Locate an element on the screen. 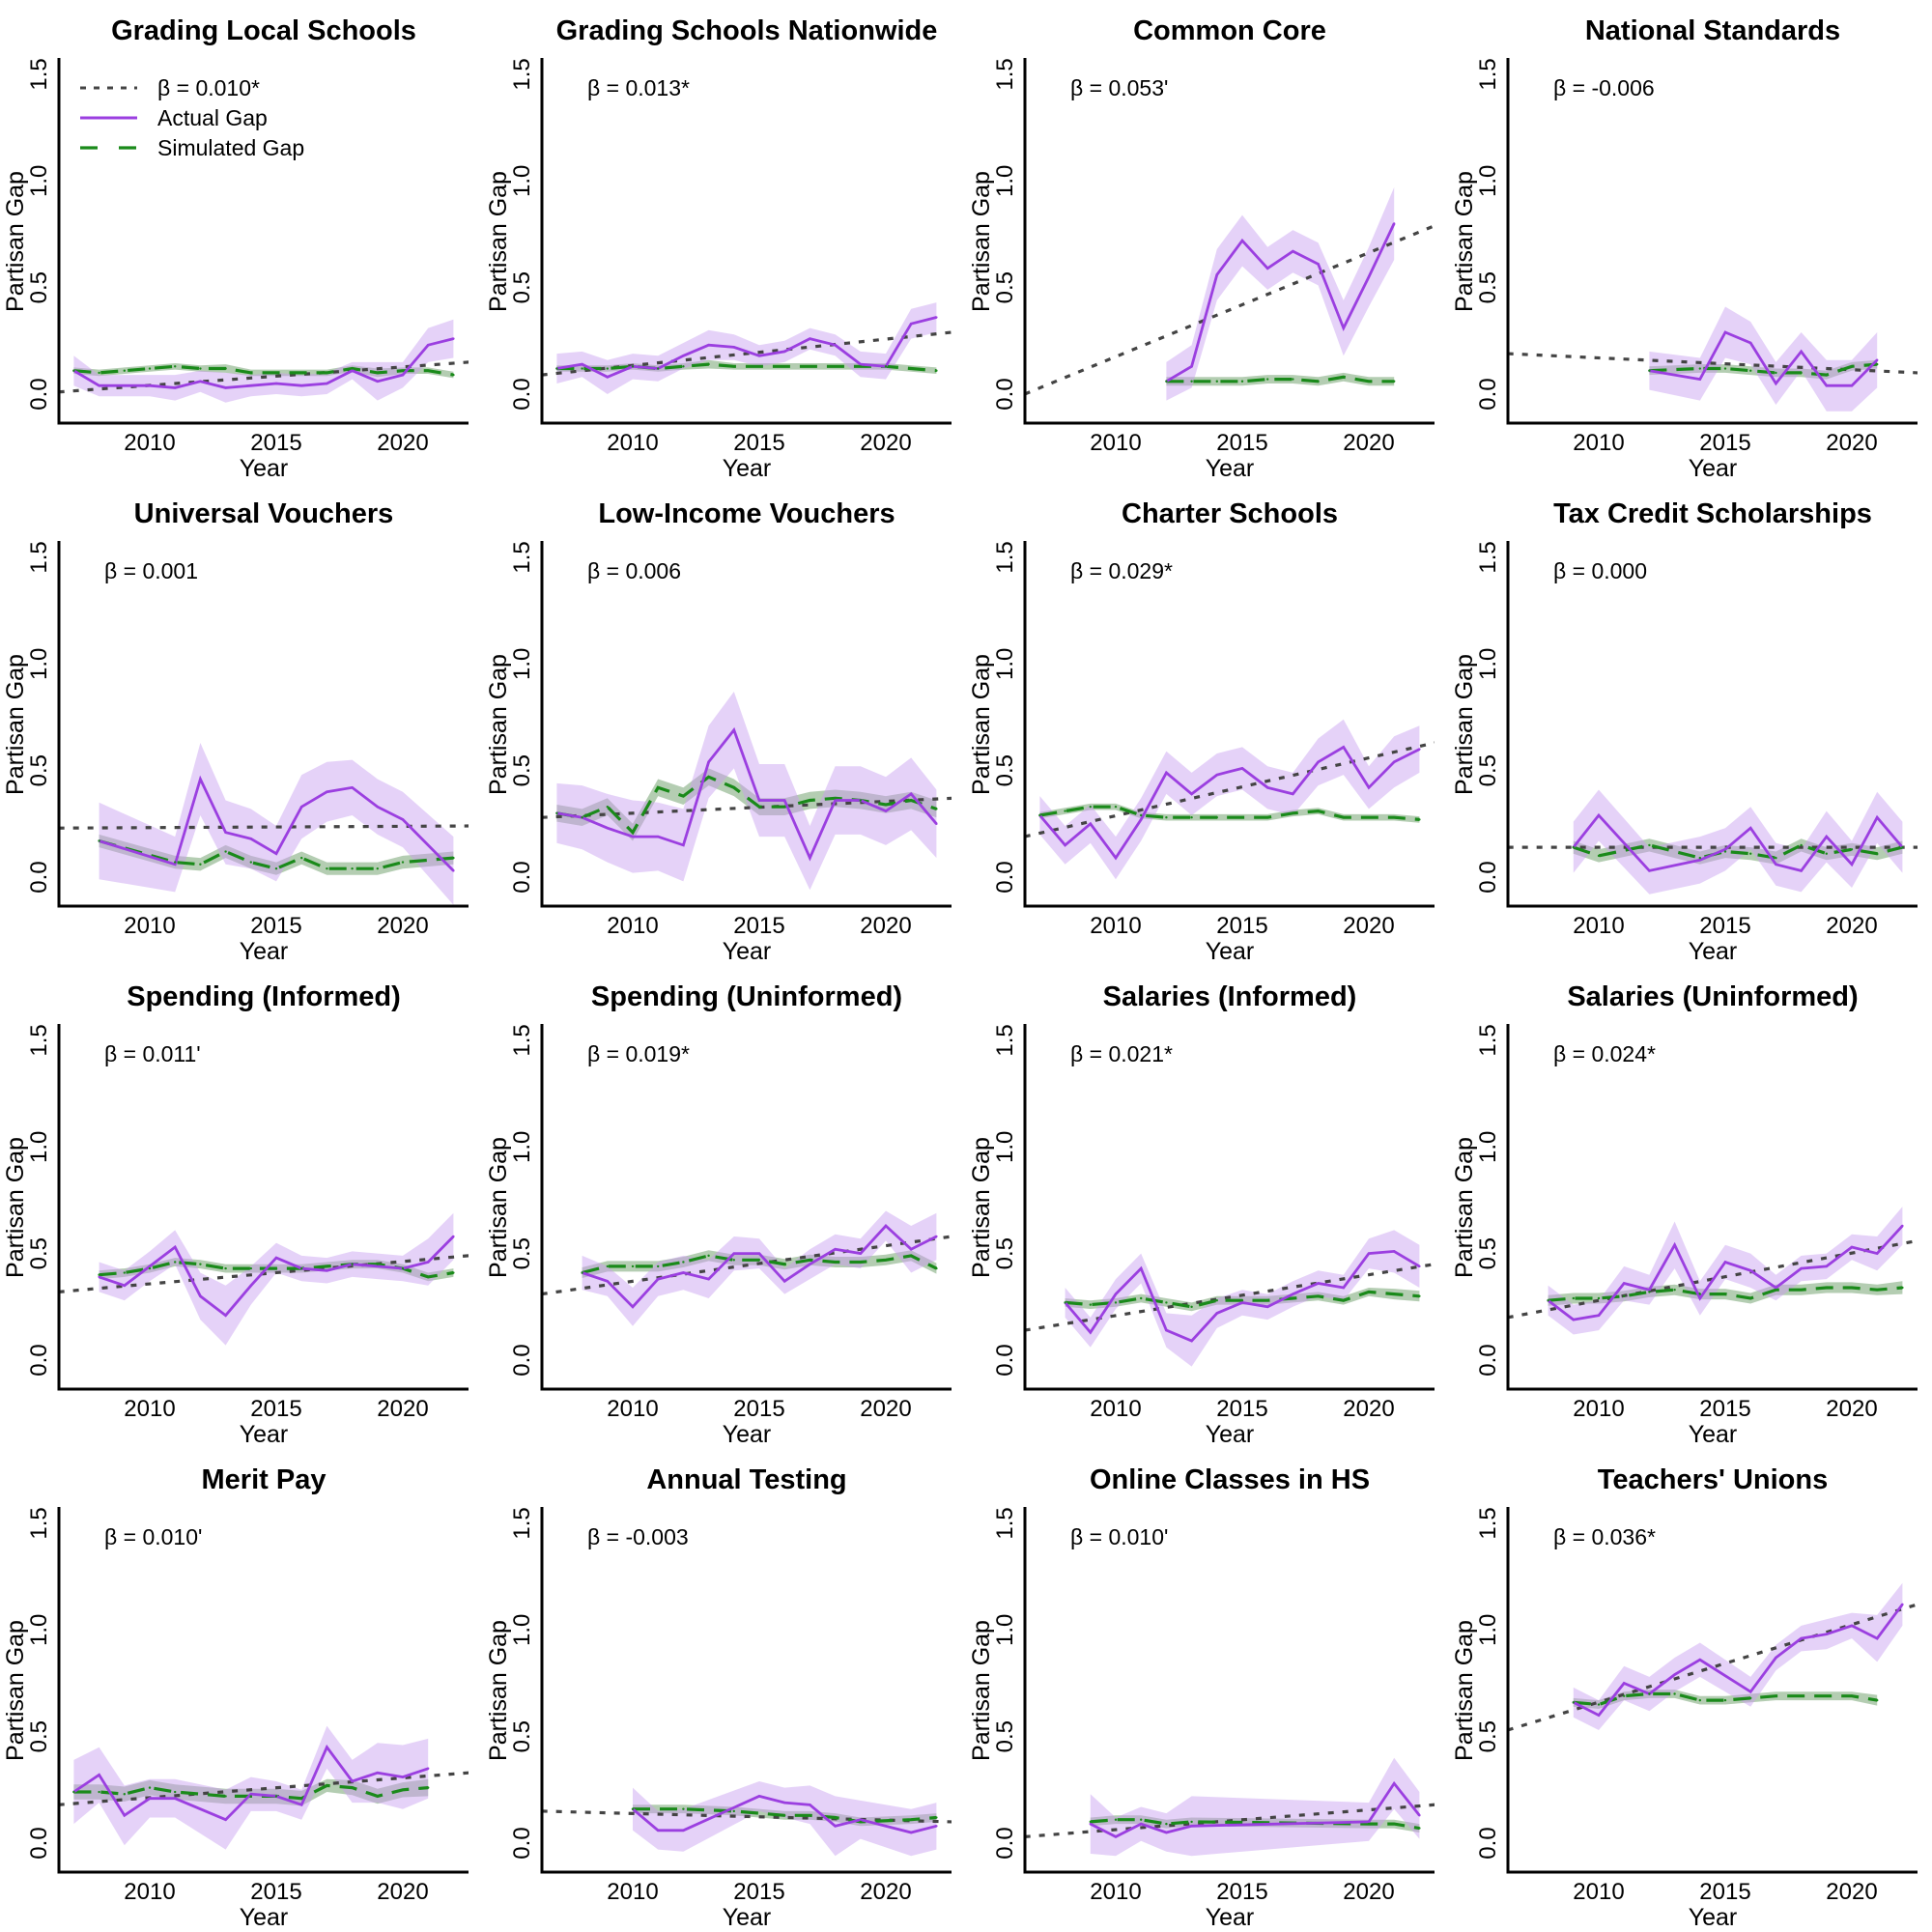  panel-title: Salaries (Uninformed) is located at coordinates (1712, 996).